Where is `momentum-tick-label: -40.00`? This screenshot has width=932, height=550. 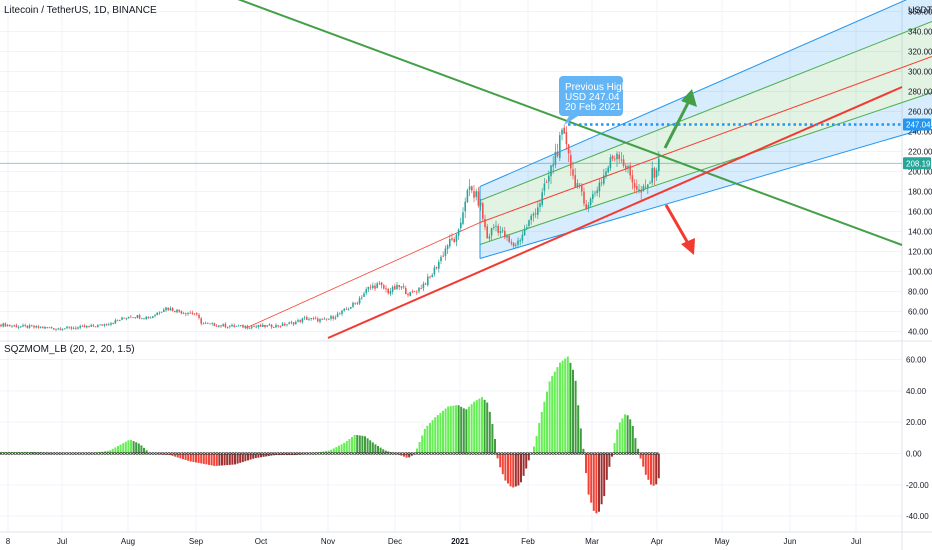
momentum-tick-label: -40.00 is located at coordinates (917, 516).